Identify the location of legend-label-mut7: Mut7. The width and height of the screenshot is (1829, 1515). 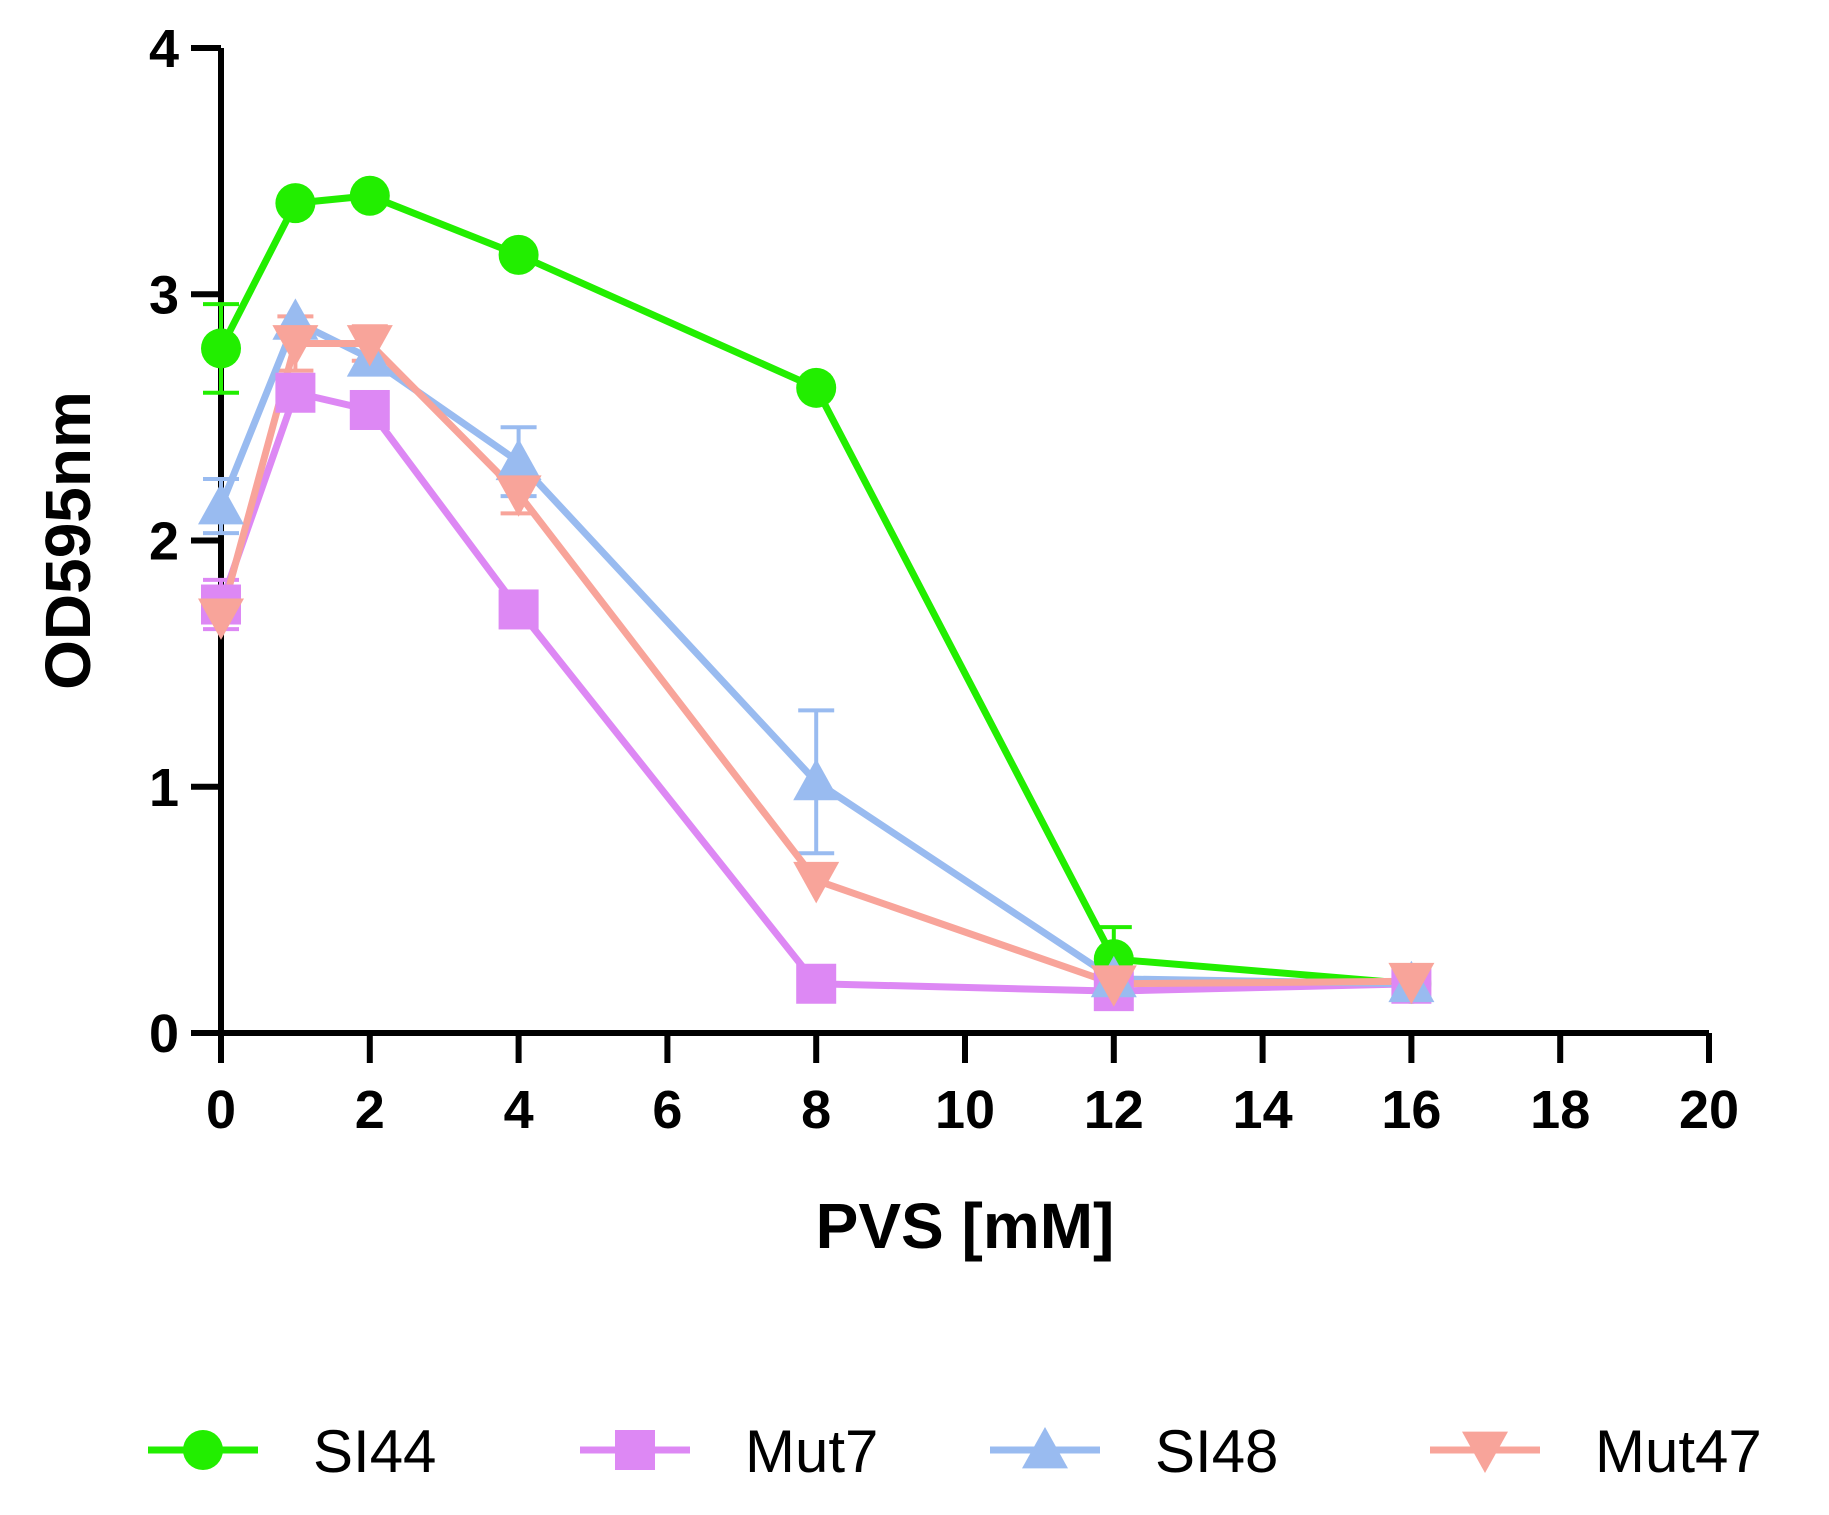
(811, 1451).